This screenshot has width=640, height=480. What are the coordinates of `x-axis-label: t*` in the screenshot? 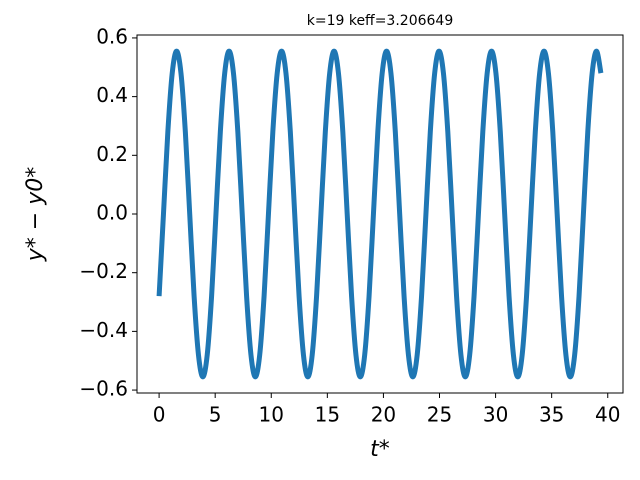 It's located at (380, 449).